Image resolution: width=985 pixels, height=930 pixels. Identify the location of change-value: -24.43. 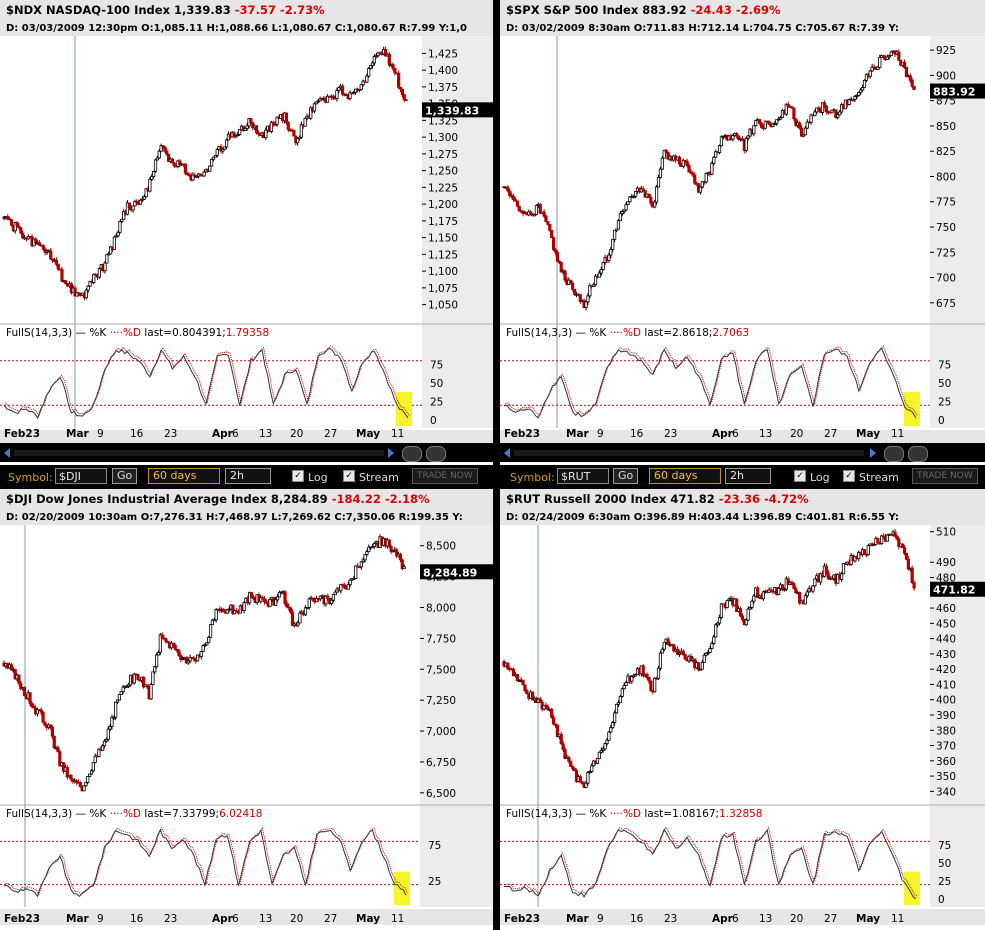
(713, 10).